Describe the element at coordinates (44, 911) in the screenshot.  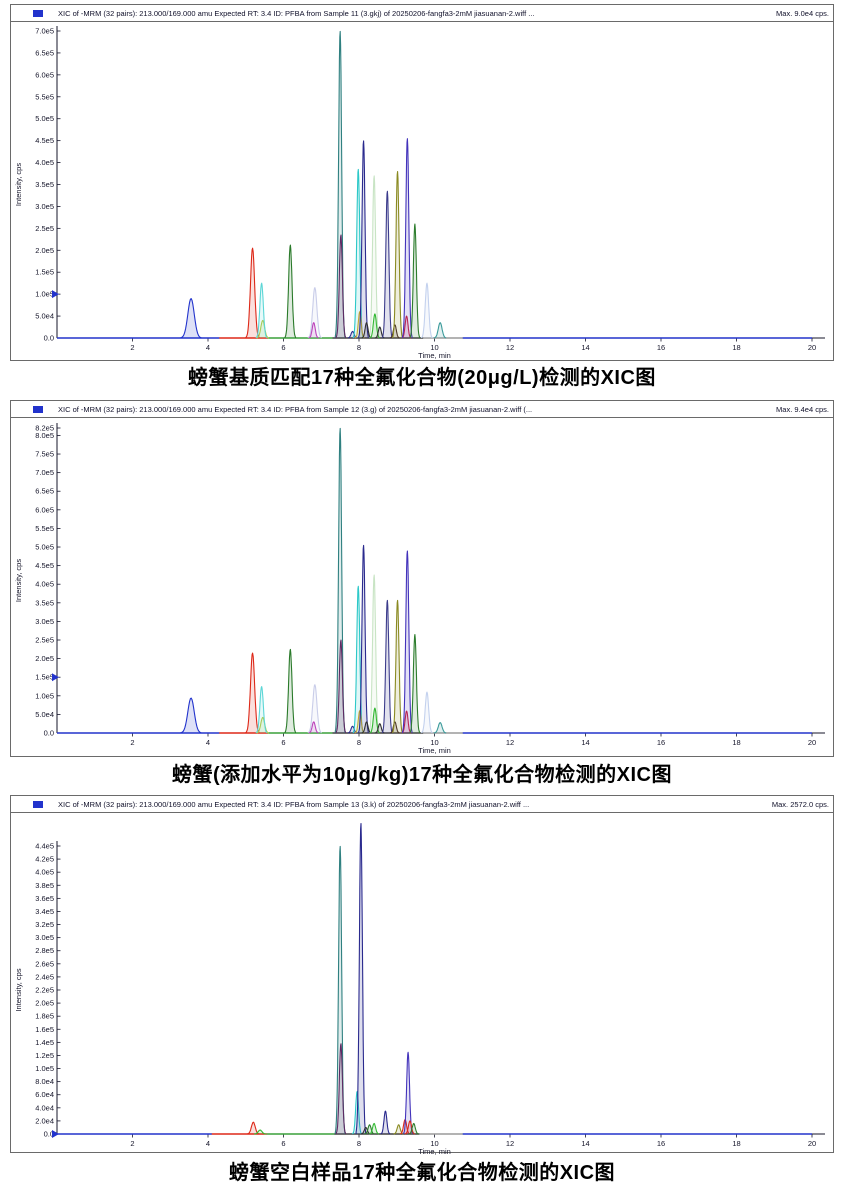
I see `svg-text: 3.4e5` at that location.